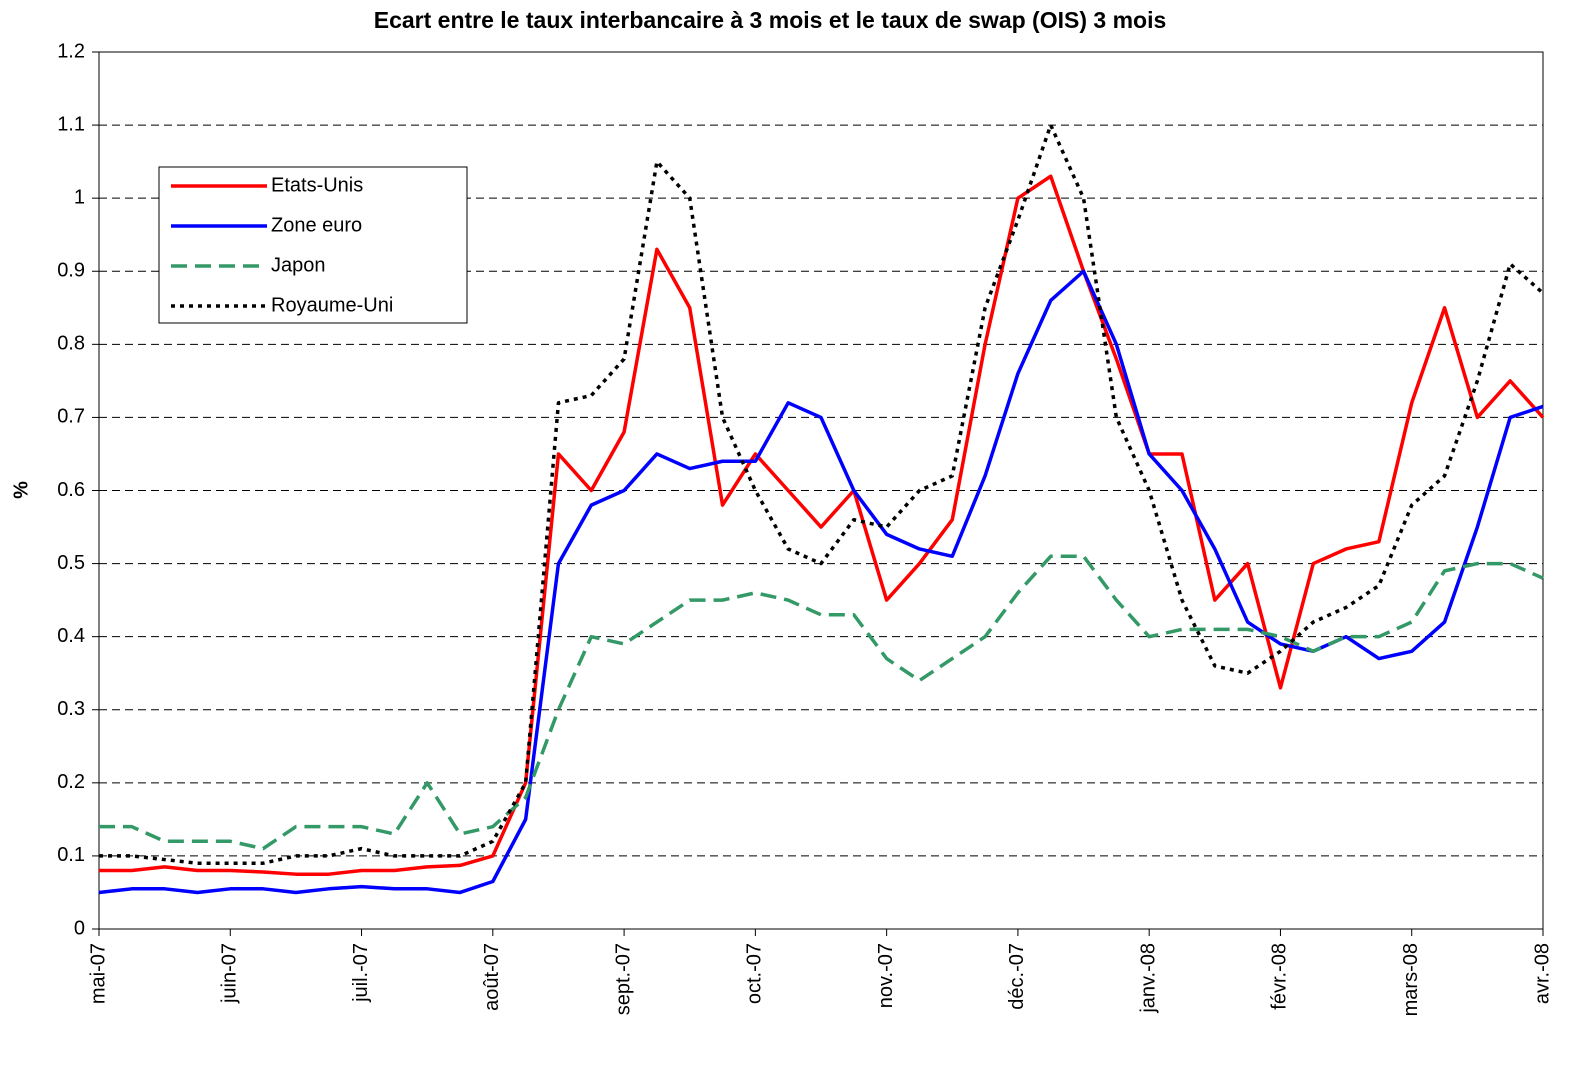 The width and height of the screenshot is (1592, 1067). What do you see at coordinates (230, 973) in the screenshot?
I see `x-tick-label: juin-07` at bounding box center [230, 973].